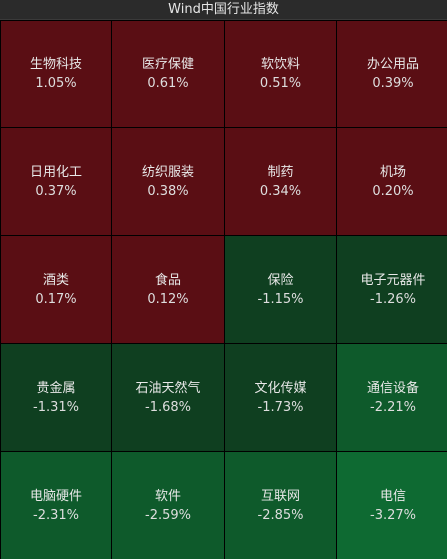 The image size is (447, 559). I want to click on industry-tile: 电脑硬件 -2.31%, so click(56, 505).